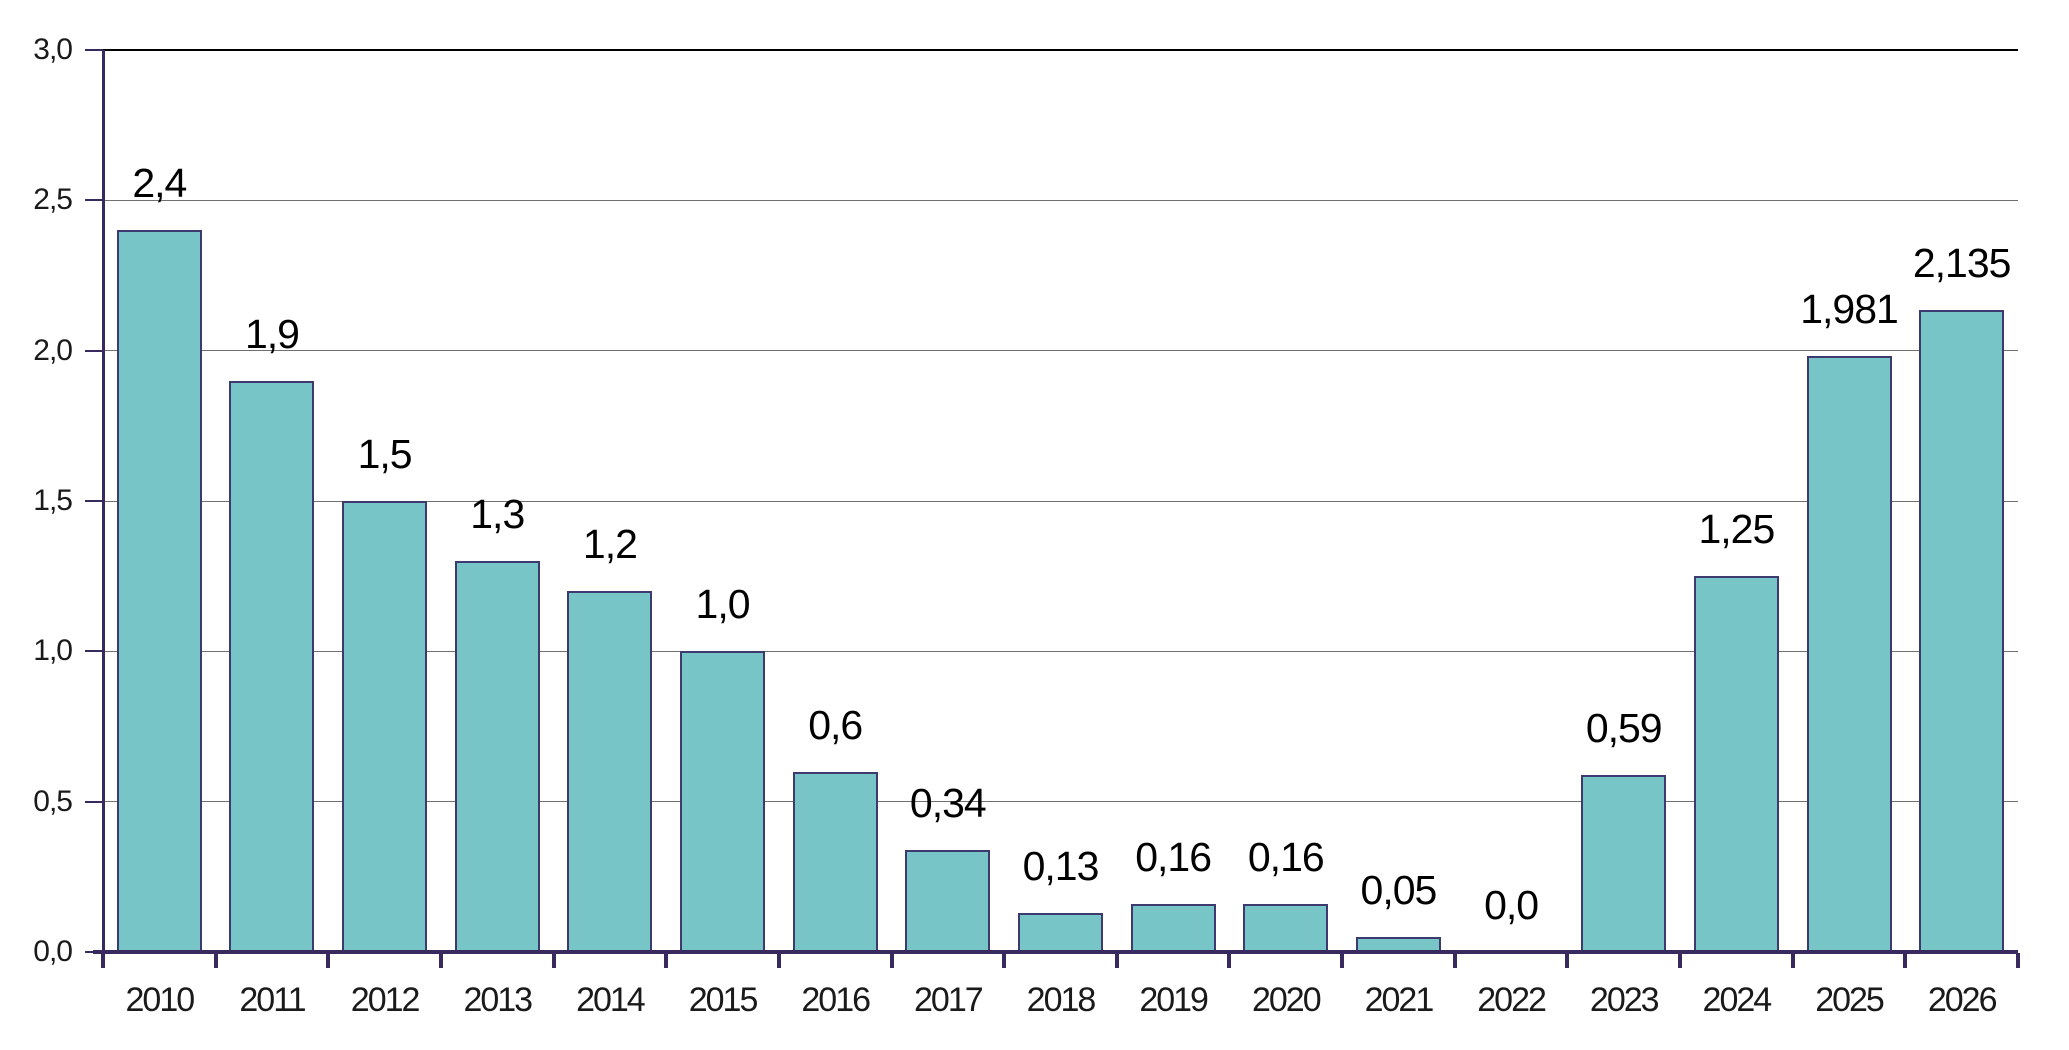 The height and width of the screenshot is (1050, 2069). I want to click on x-axis-label: 2011, so click(272, 1000).